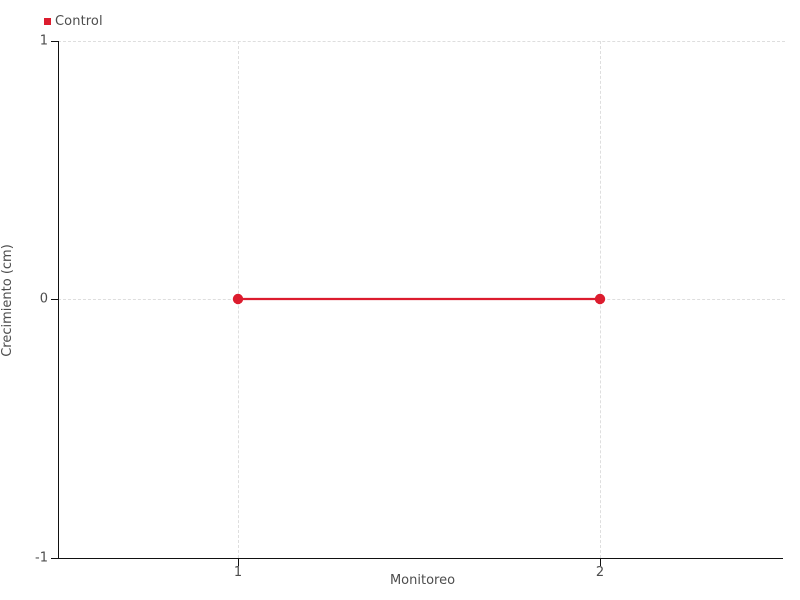  What do you see at coordinates (422, 580) in the screenshot?
I see `x-axis-title: Monitoreo` at bounding box center [422, 580].